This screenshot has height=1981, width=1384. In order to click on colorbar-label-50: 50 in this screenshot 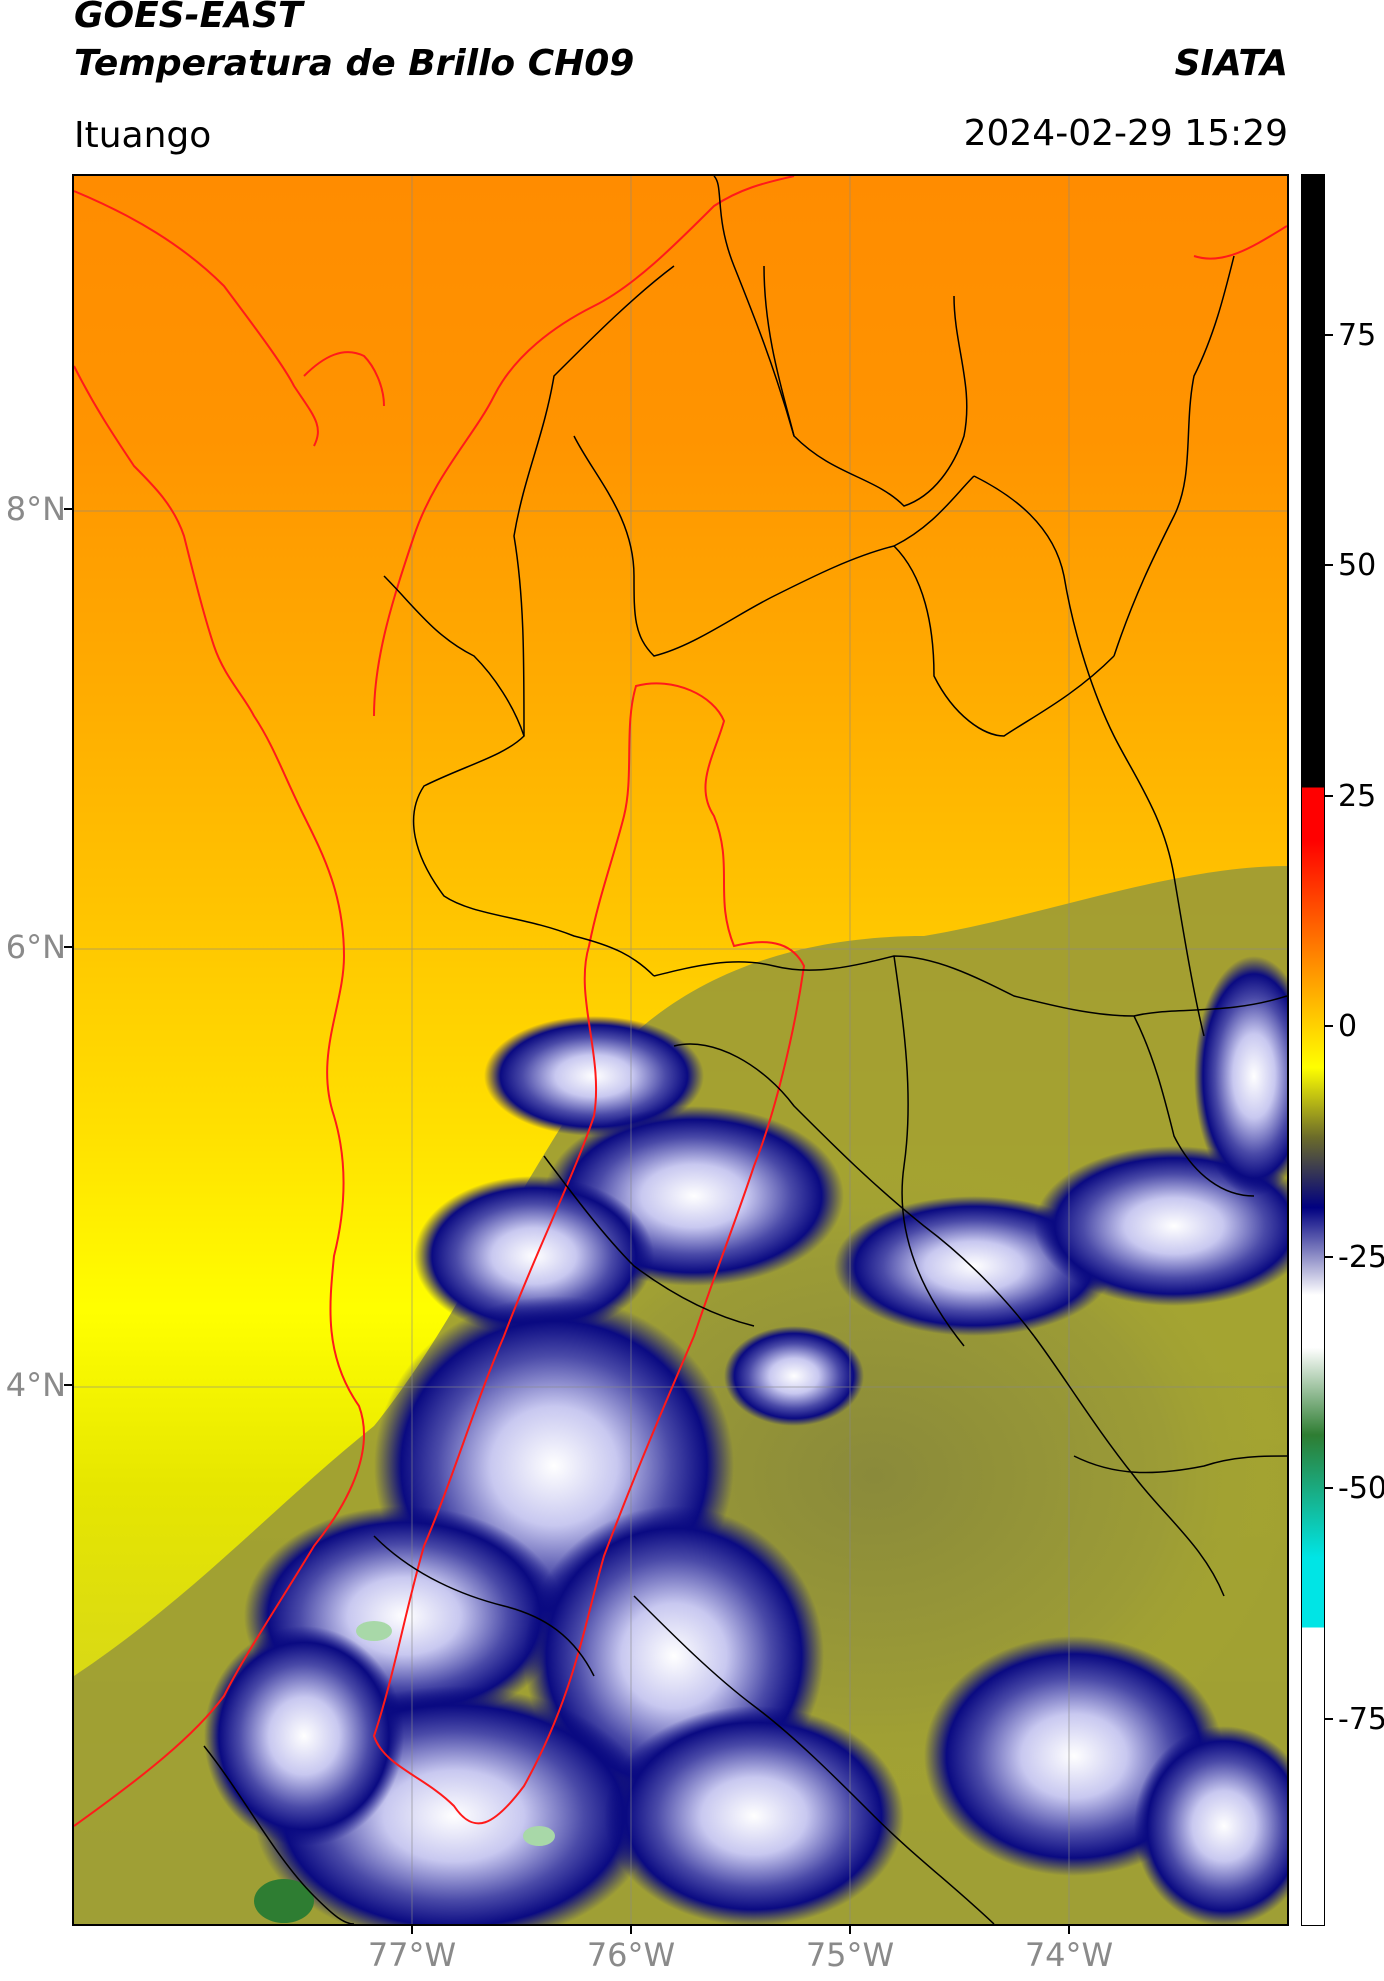, I will do `click(1357, 565)`.